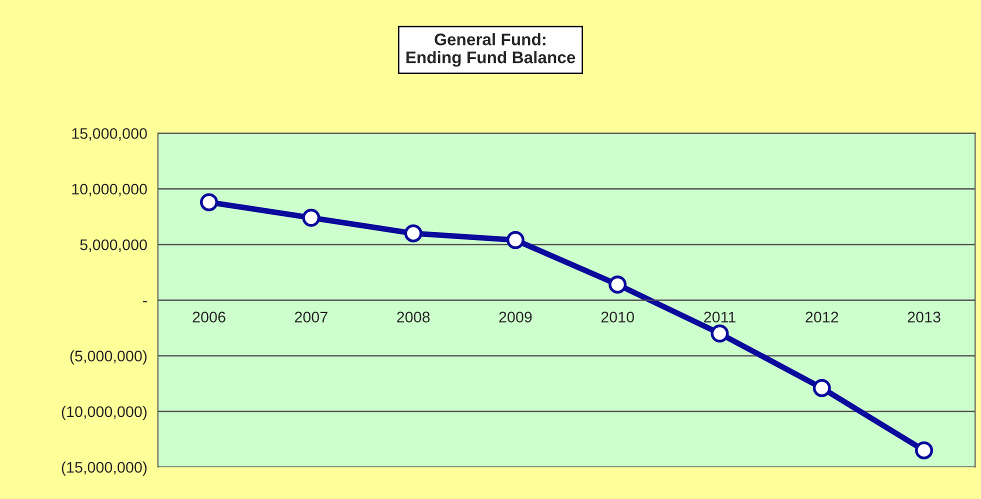 The height and width of the screenshot is (499, 981). Describe the element at coordinates (515, 317) in the screenshot. I see `x-tick-label: 2009` at that location.